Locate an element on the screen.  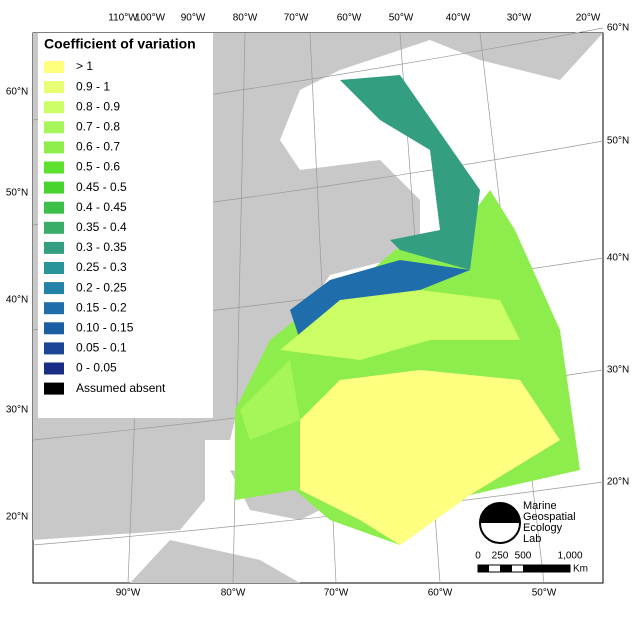
scale-label: 1,000 is located at coordinates (569, 556).